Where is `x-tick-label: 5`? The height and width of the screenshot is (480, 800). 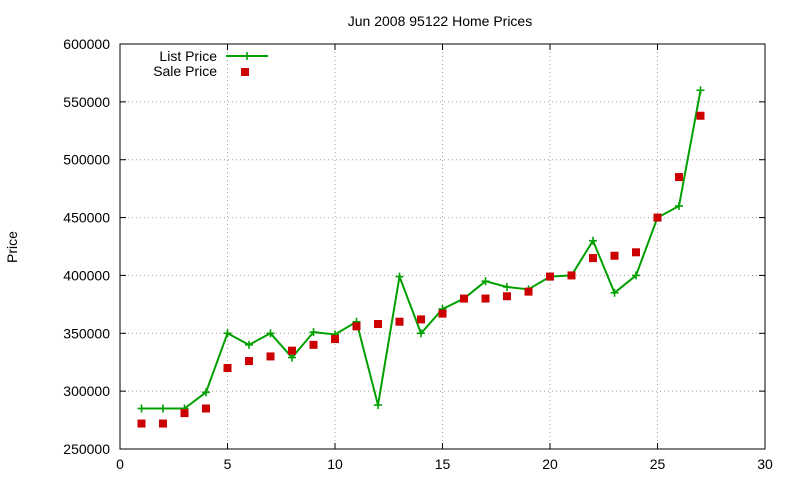
x-tick-label: 5 is located at coordinates (228, 464).